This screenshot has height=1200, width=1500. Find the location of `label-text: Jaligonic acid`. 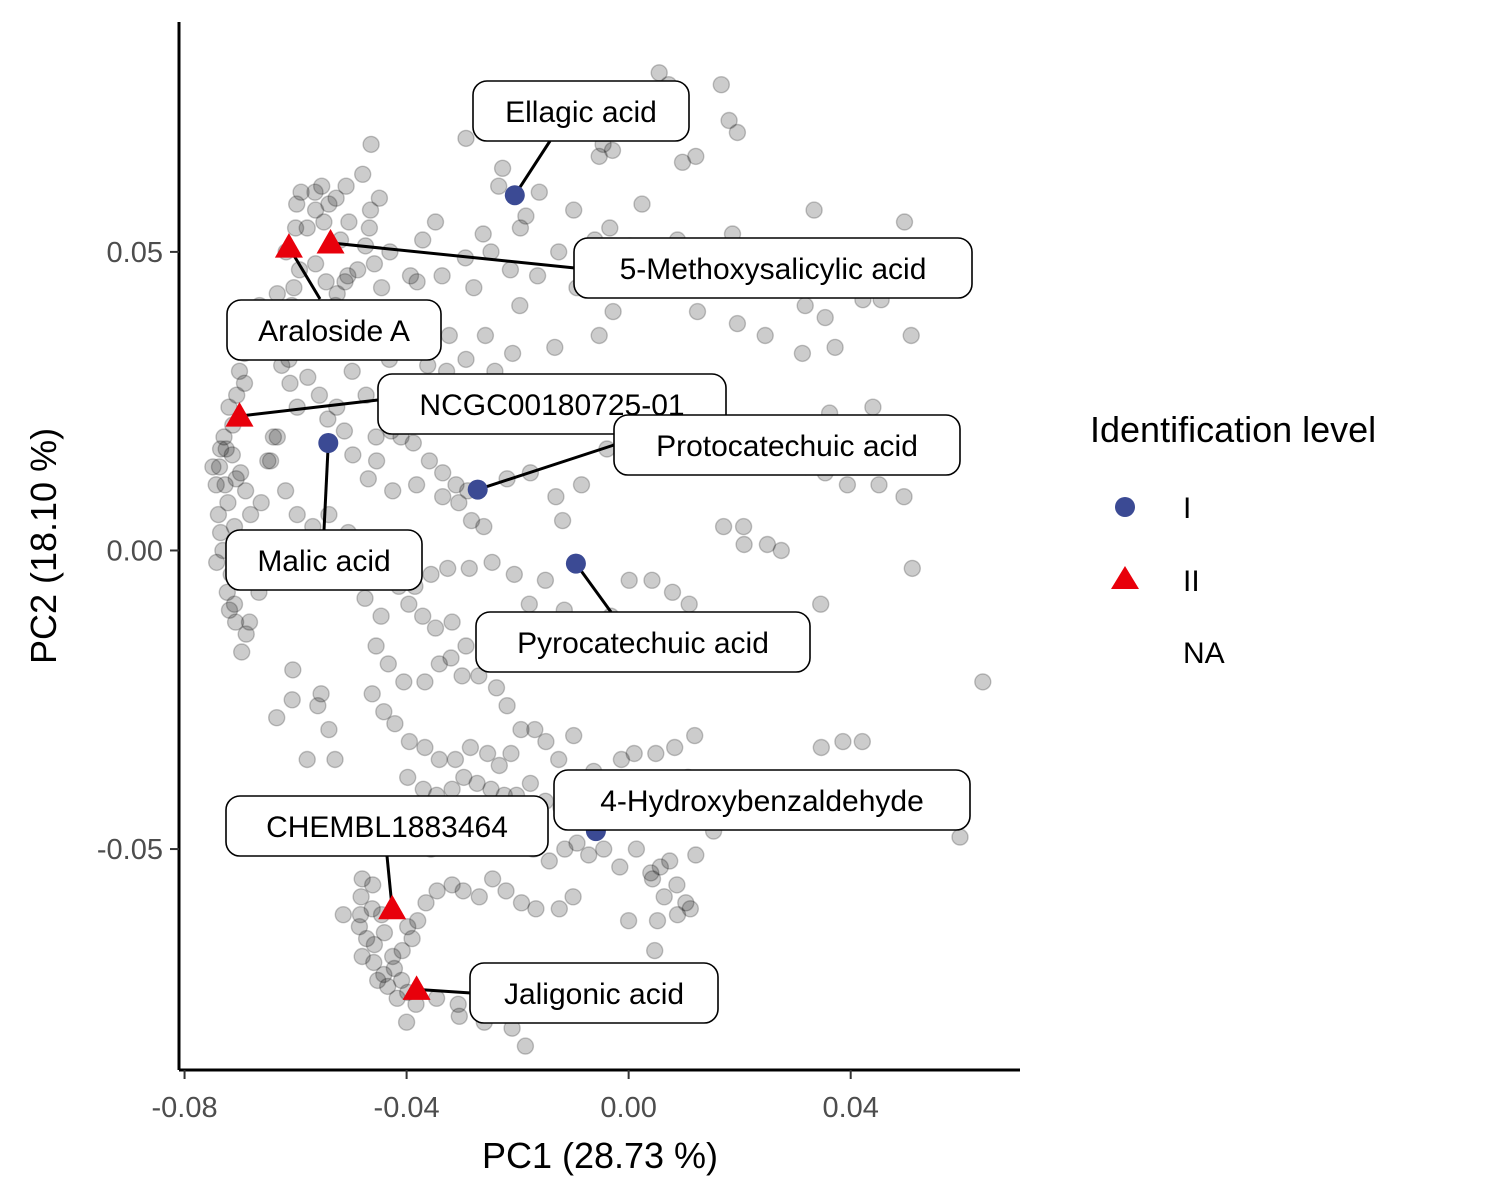

label-text: Jaligonic acid is located at coordinates (594, 994).